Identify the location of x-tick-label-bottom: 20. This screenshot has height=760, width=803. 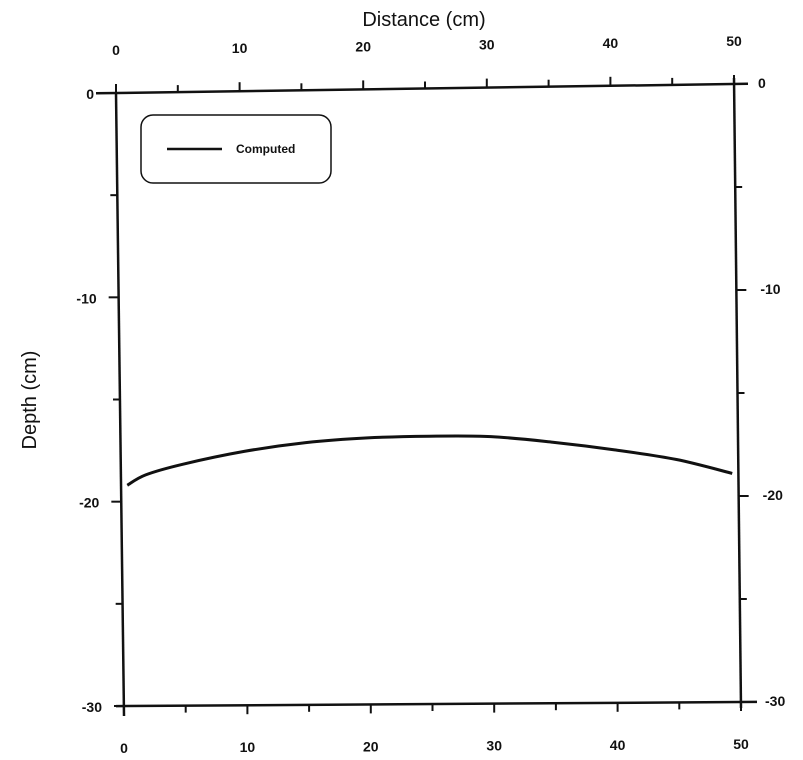
(371, 746).